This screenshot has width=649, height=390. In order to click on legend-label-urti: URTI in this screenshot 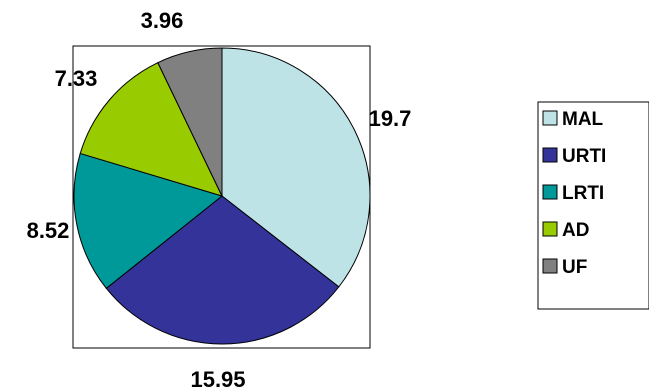, I will do `click(584, 156)`.